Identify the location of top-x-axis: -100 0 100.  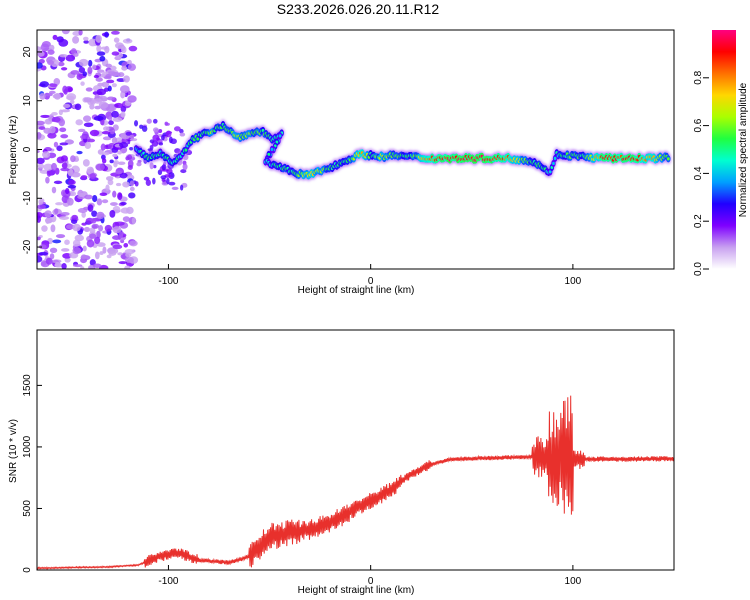
(370, 275).